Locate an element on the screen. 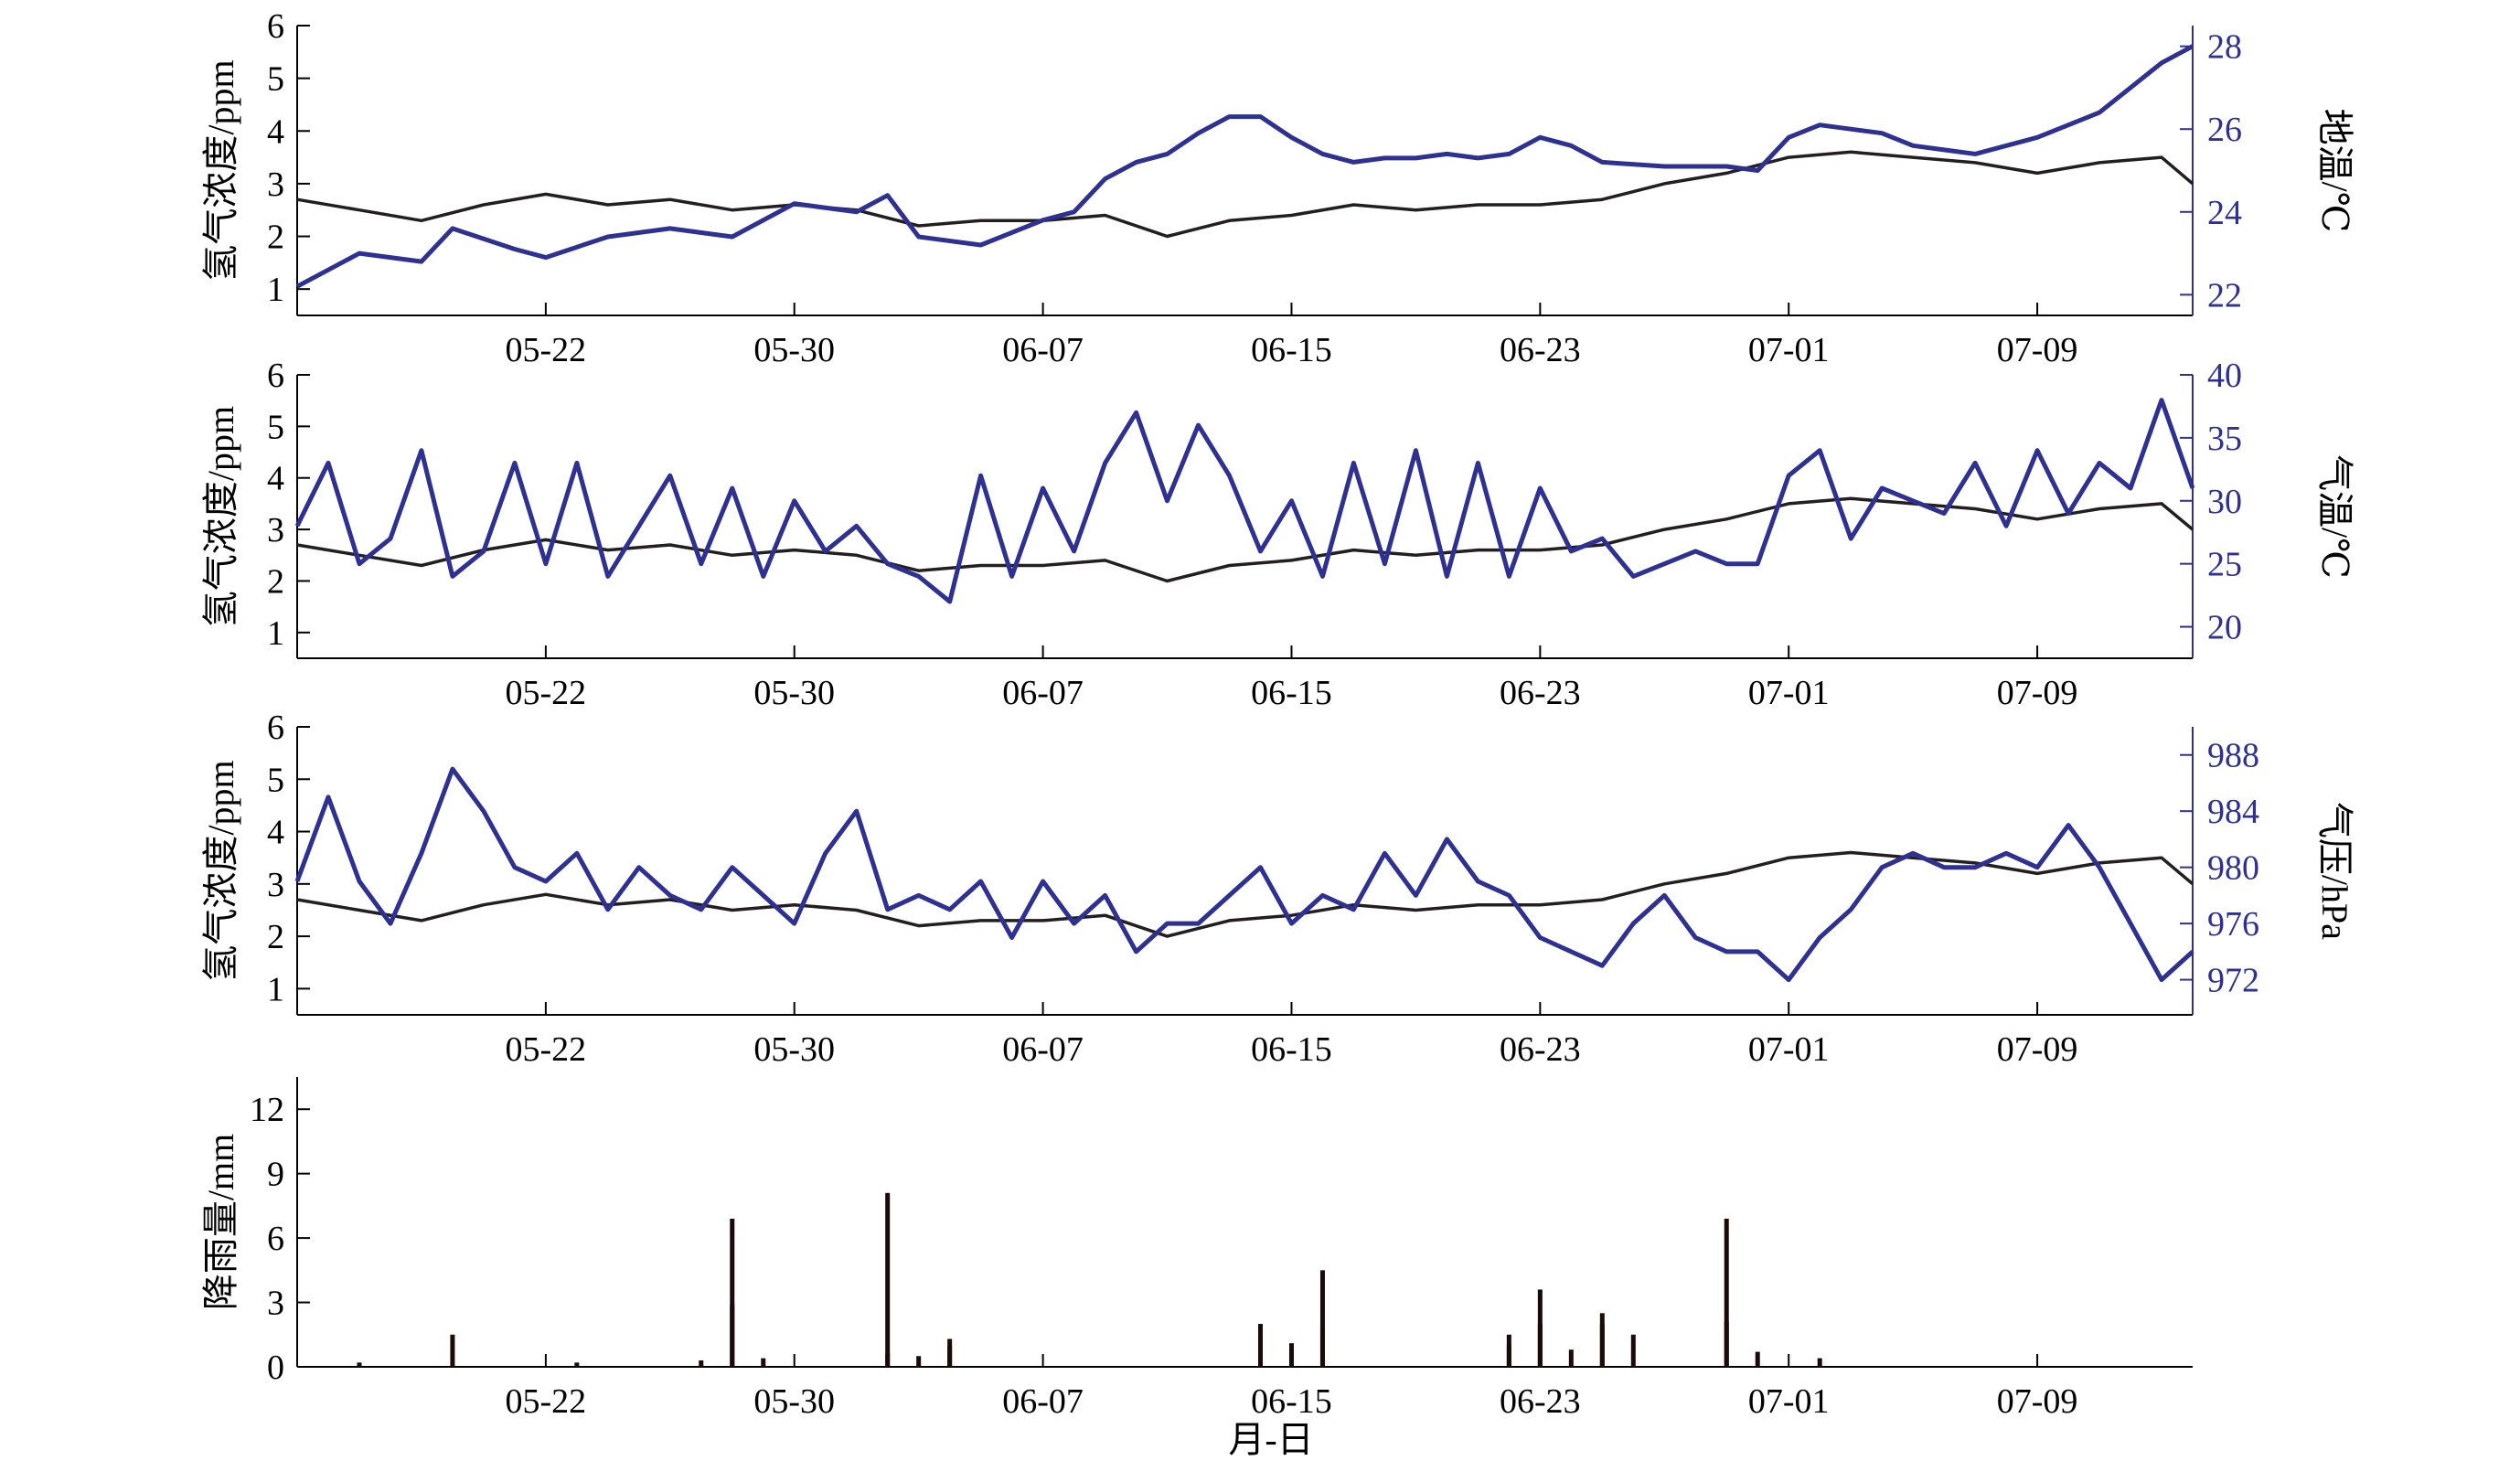 Image resolution: width=2520 pixels, height=1461 pixels. x-axis-title: 月-日 is located at coordinates (1270, 1439).